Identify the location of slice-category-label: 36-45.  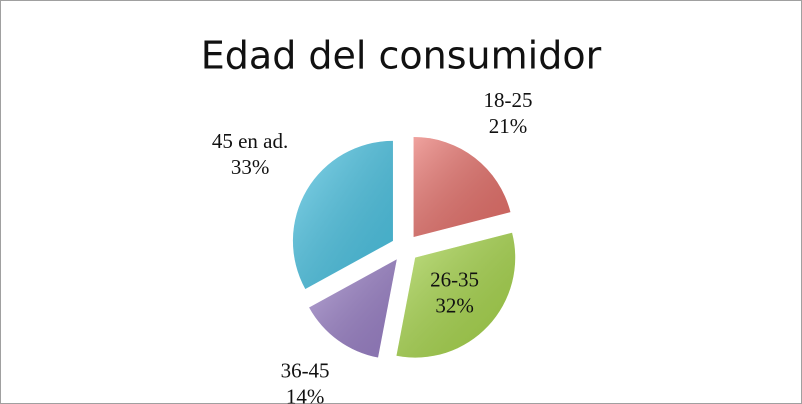
(305, 370).